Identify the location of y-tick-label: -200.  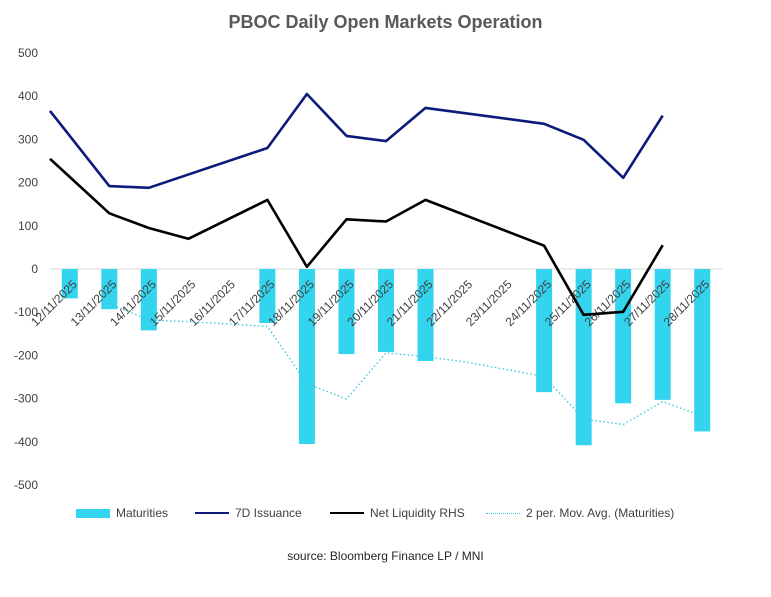
(26, 355).